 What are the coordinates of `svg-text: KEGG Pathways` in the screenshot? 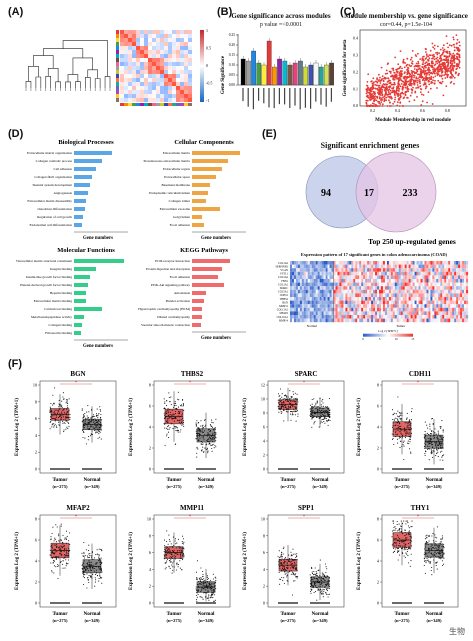 It's located at (204, 250).